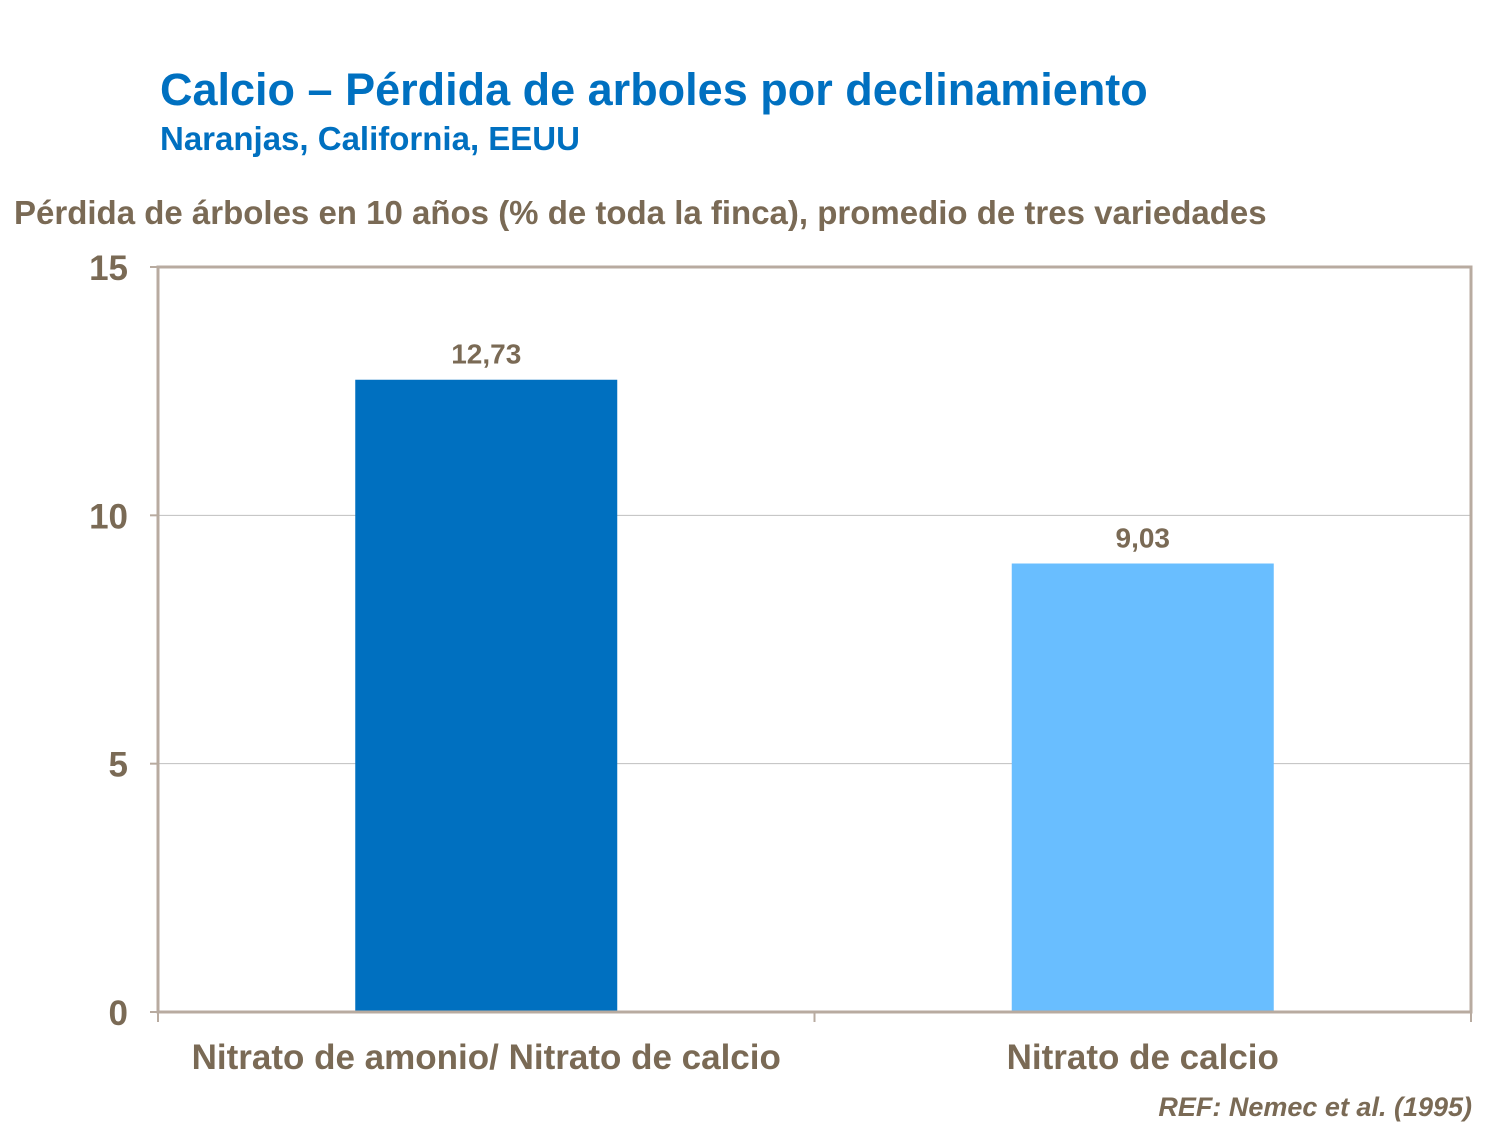  Describe the element at coordinates (1315, 1107) in the screenshot. I see `reference-note: REF: Nemec et al. (1995)` at that location.